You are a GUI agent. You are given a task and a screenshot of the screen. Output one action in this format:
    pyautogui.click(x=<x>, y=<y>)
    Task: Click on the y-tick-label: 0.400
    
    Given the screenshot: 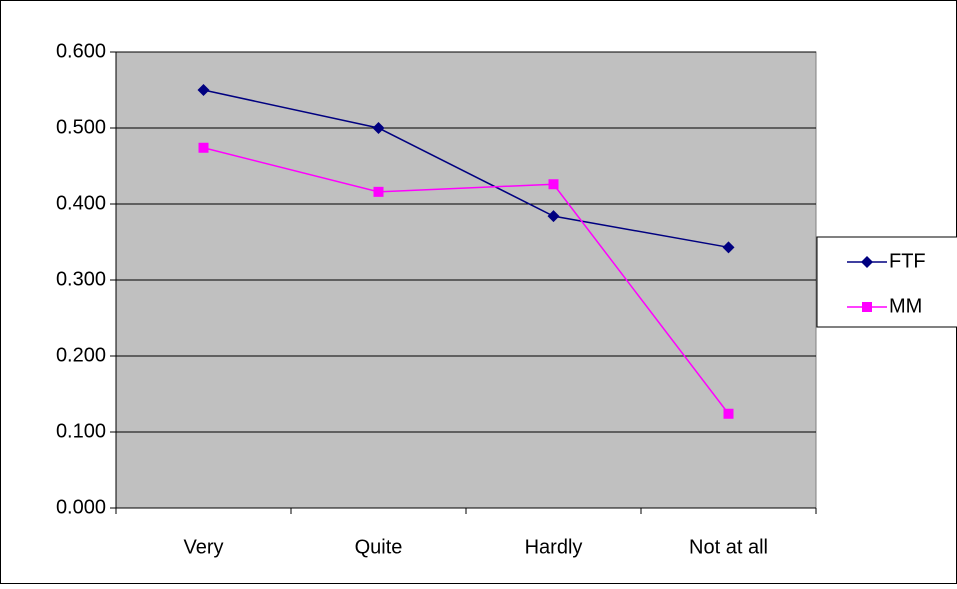 What is the action you would take?
    pyautogui.click(x=81, y=203)
    